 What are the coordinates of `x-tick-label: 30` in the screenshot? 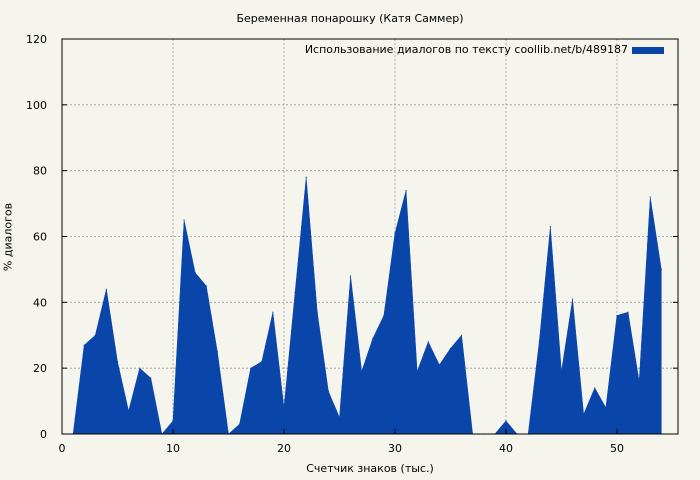 It's located at (395, 448).